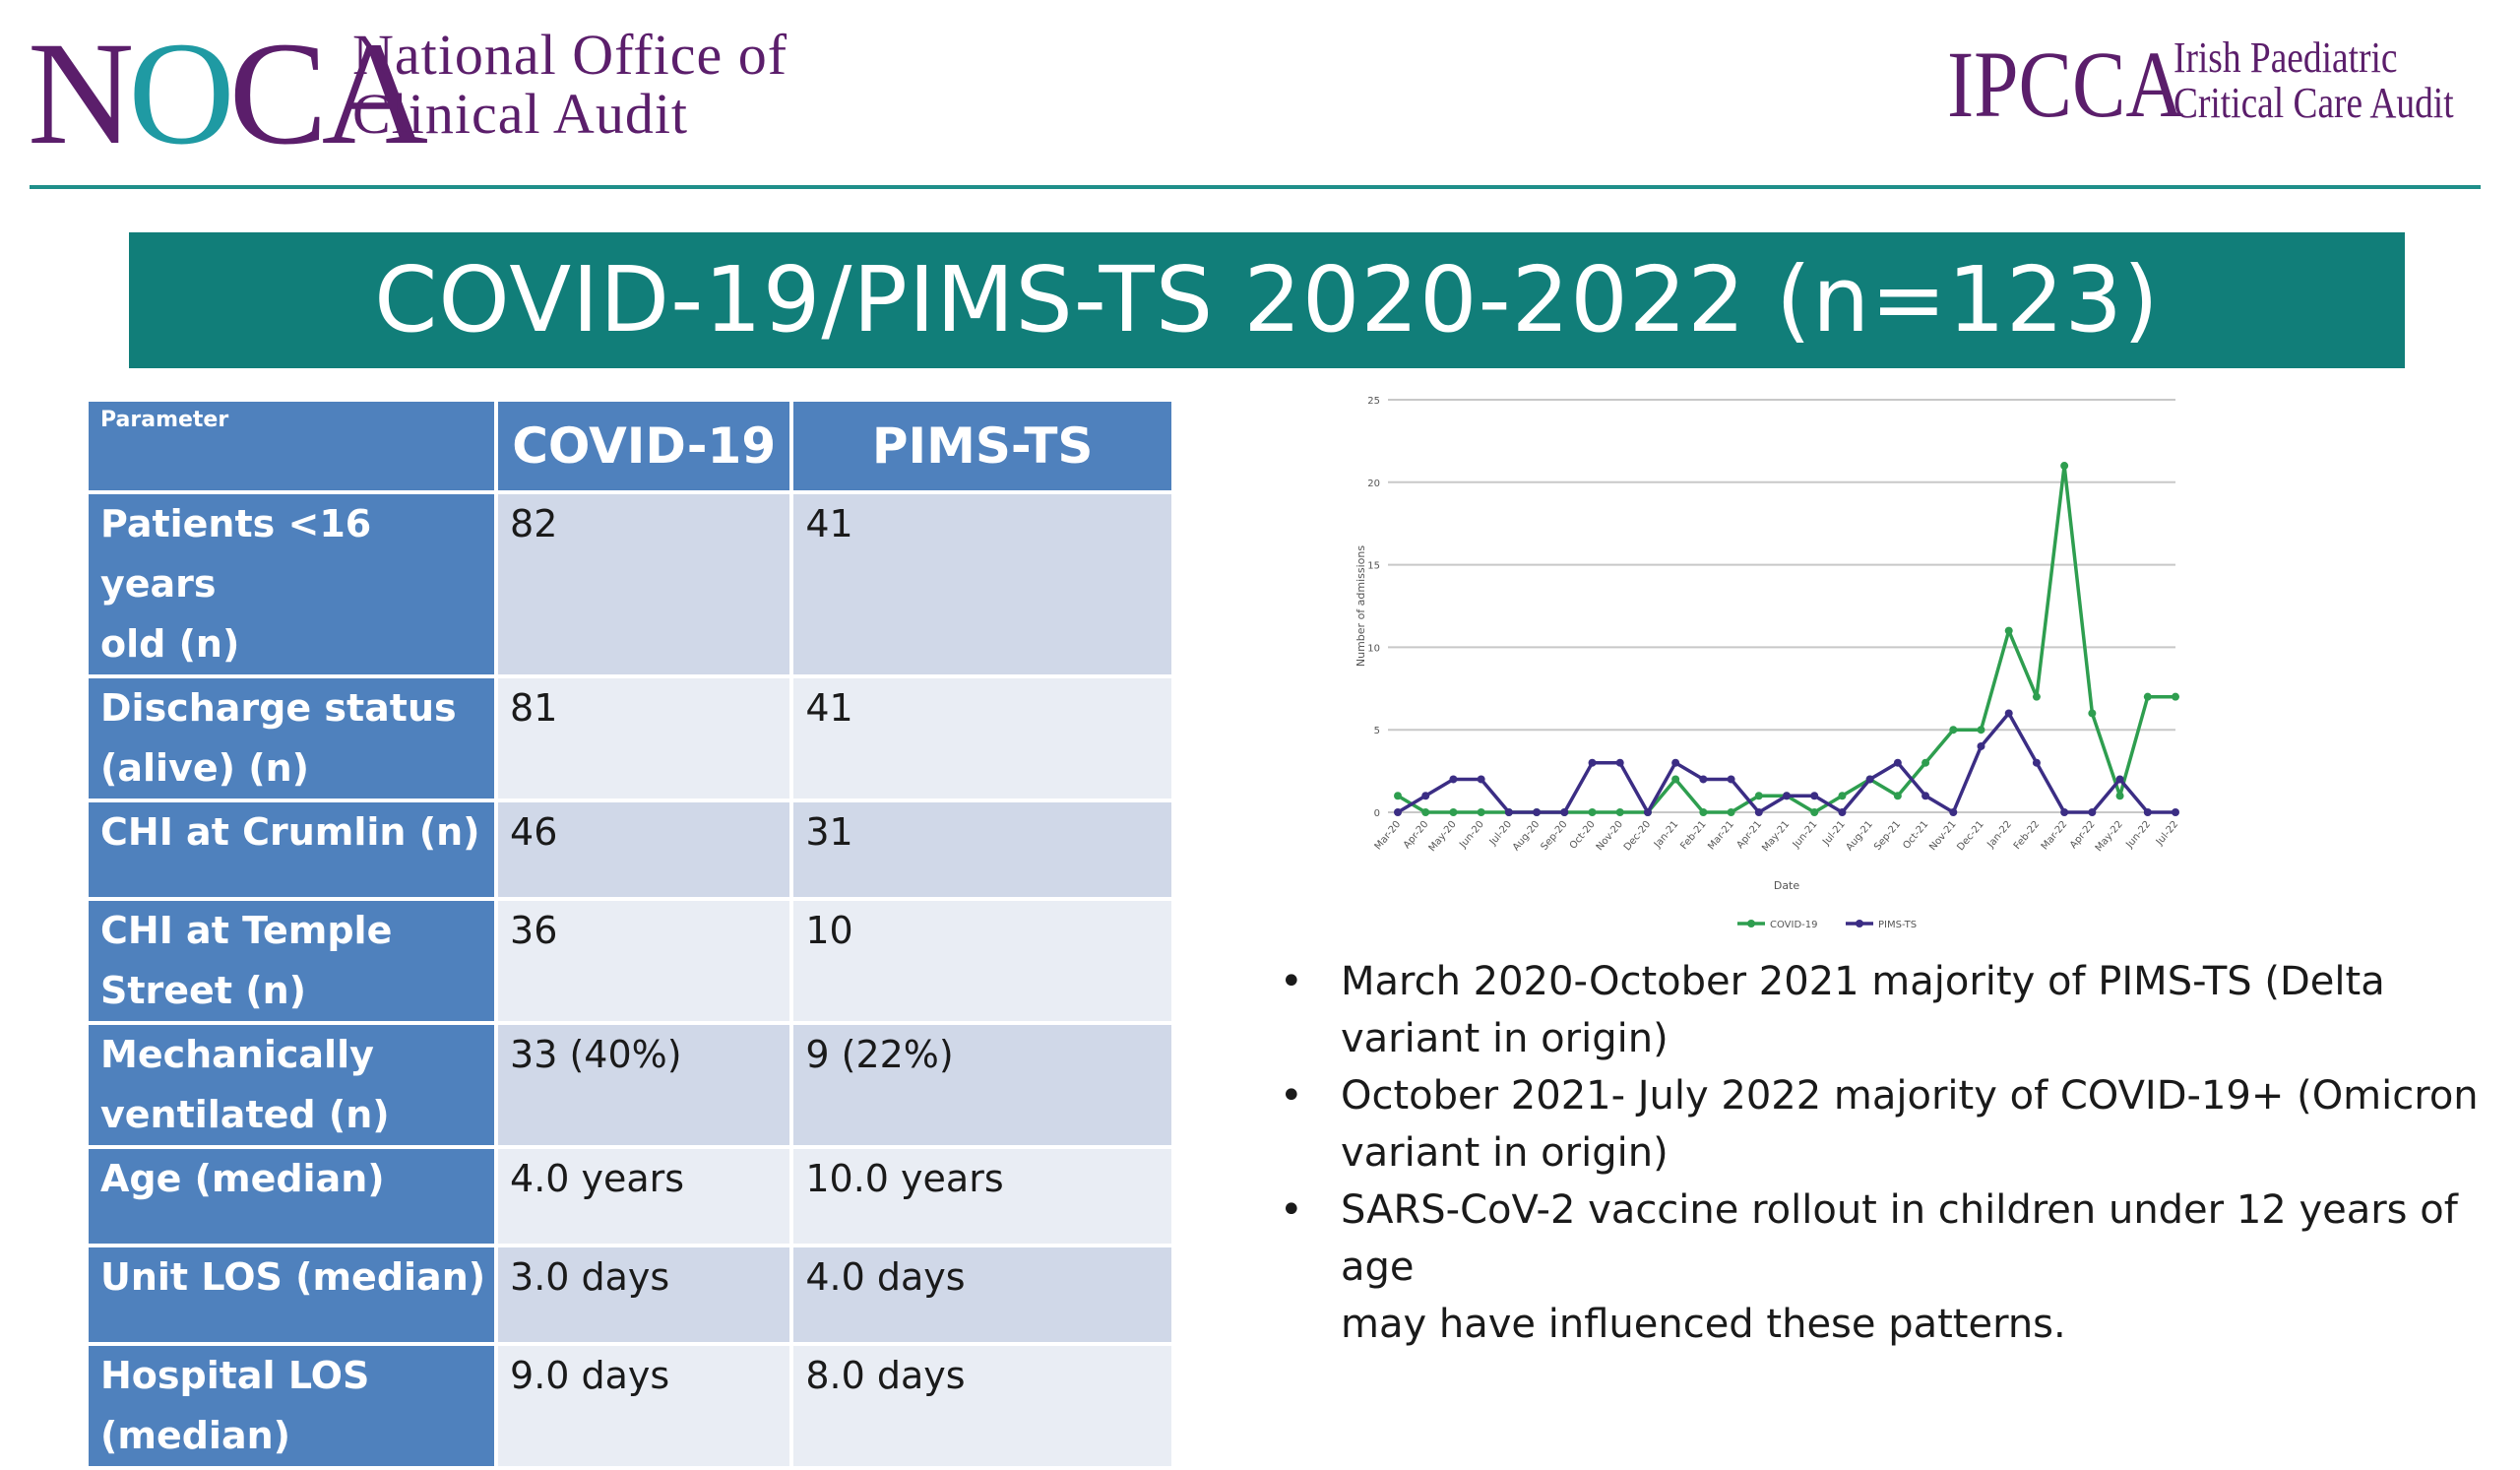  Describe the element at coordinates (982, 961) in the screenshot. I see `cell-pims: 10` at that location.